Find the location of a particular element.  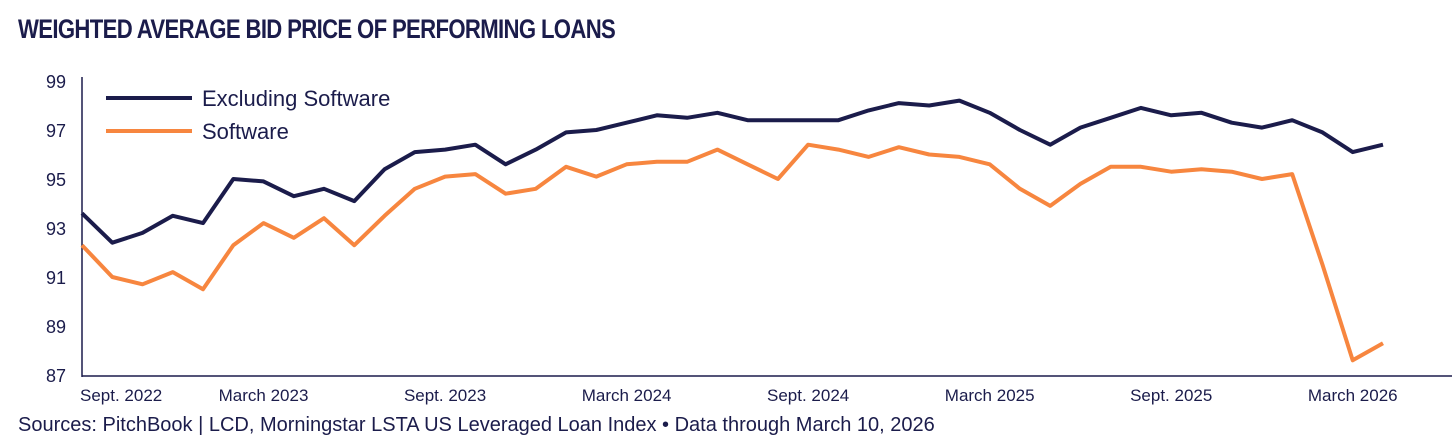

y-tick-label: 89 is located at coordinates (56, 327).